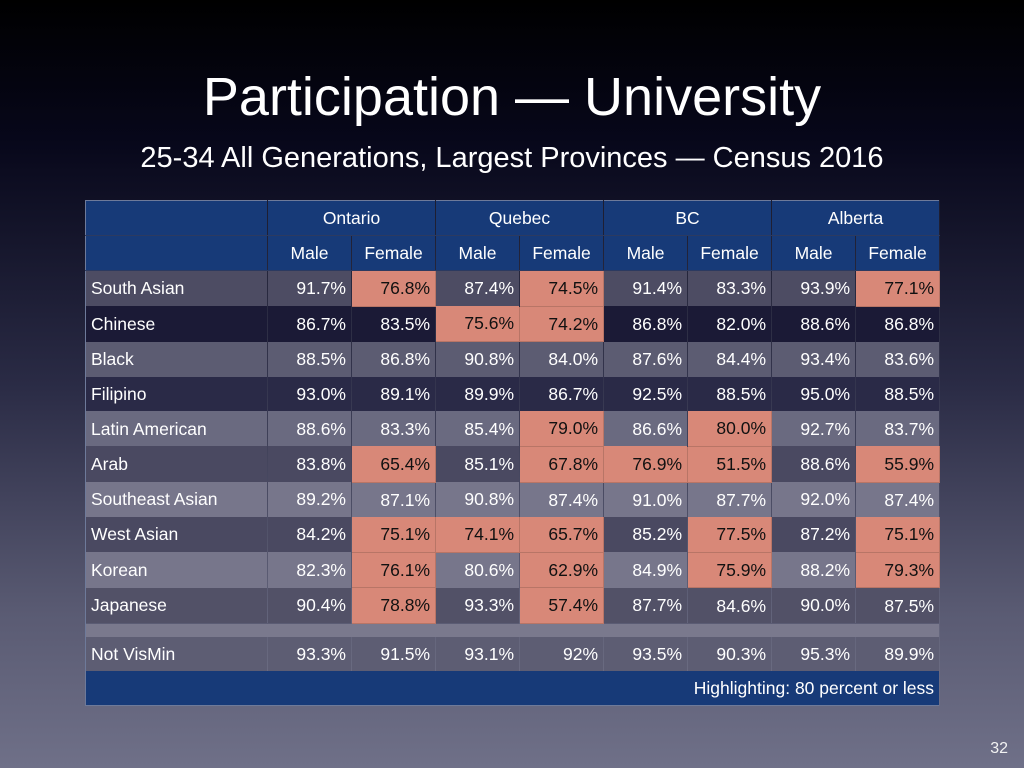 This screenshot has width=1024, height=768. What do you see at coordinates (646, 394) in the screenshot?
I see `value-cell: 92.5%` at bounding box center [646, 394].